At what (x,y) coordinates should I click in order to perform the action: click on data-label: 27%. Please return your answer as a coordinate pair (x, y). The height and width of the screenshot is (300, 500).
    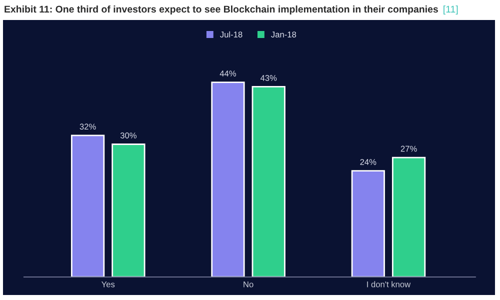
    Looking at the image, I should click on (408, 149).